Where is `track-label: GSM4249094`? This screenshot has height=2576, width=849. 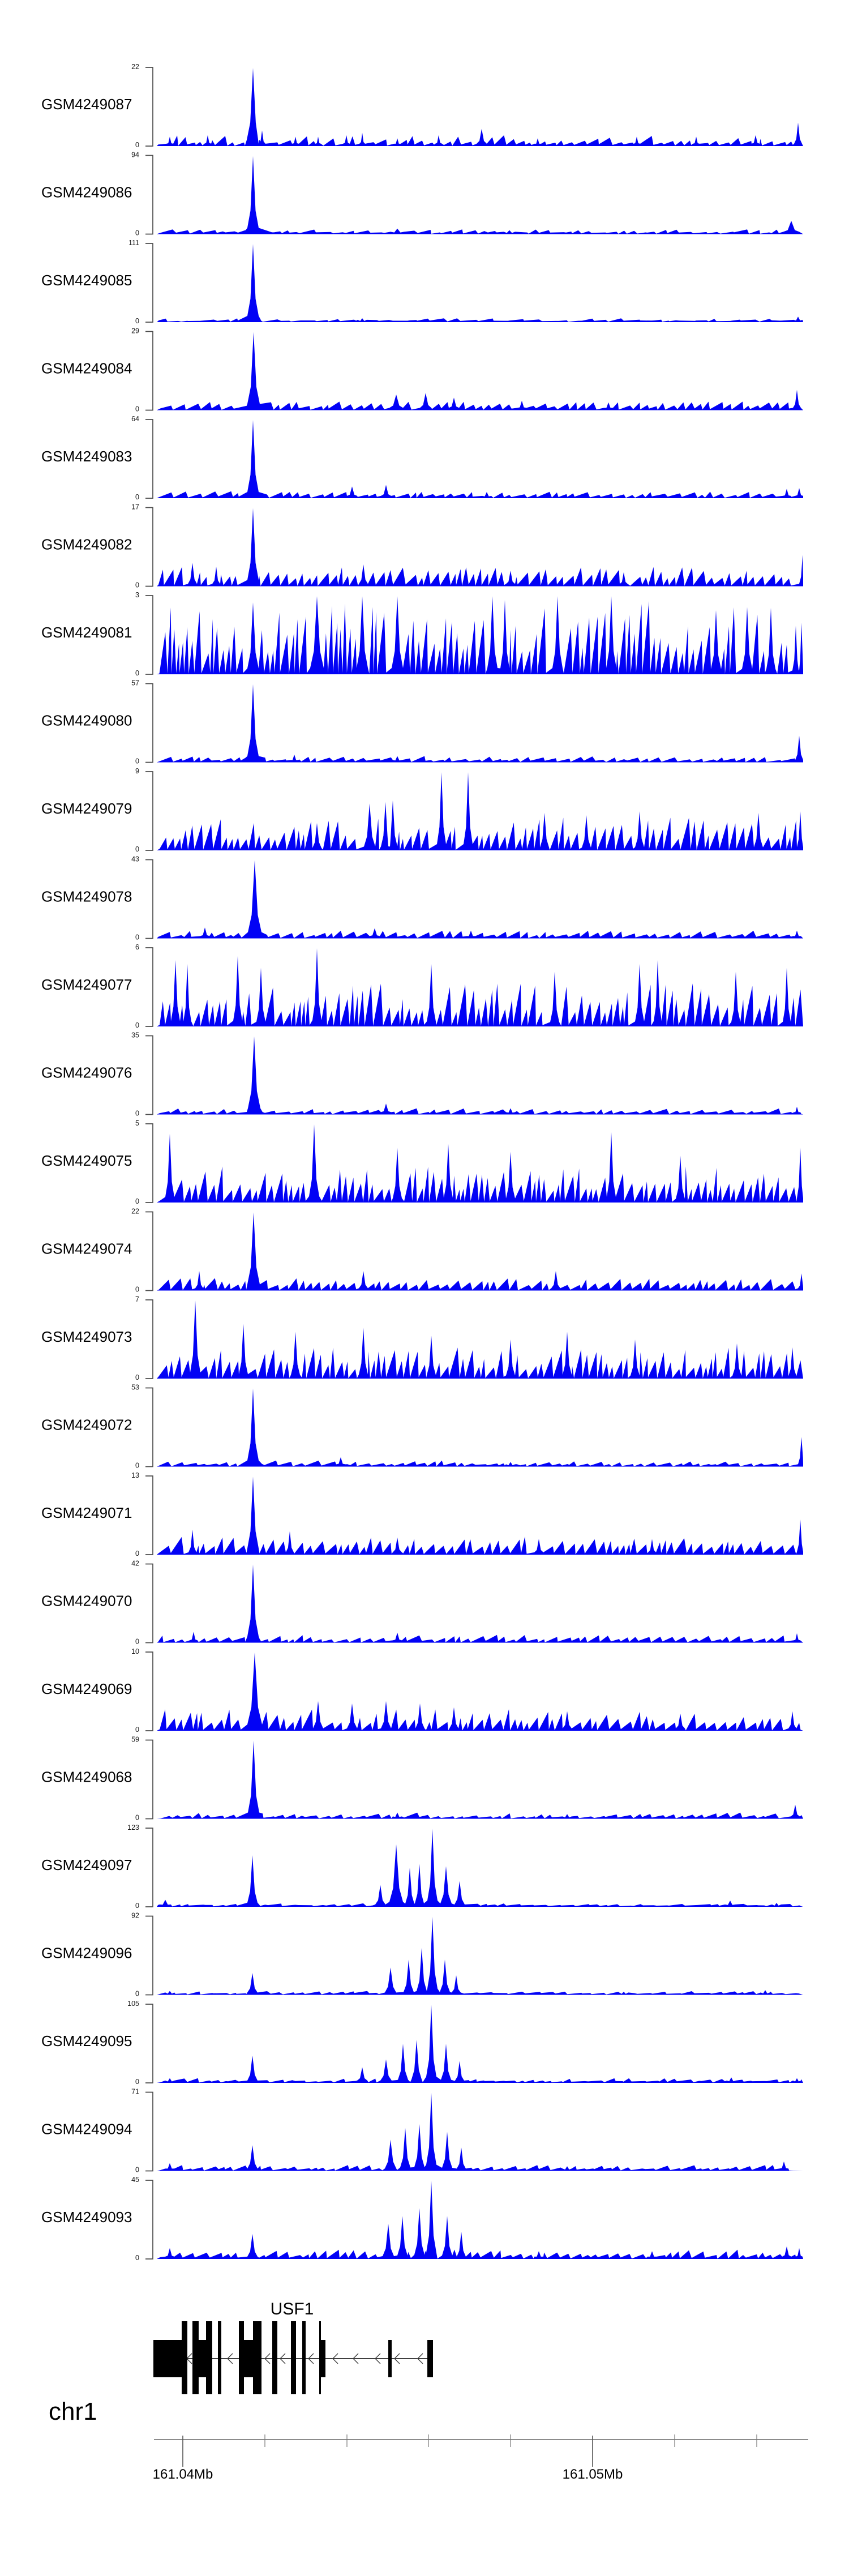 track-label: GSM4249094 is located at coordinates (86, 2129).